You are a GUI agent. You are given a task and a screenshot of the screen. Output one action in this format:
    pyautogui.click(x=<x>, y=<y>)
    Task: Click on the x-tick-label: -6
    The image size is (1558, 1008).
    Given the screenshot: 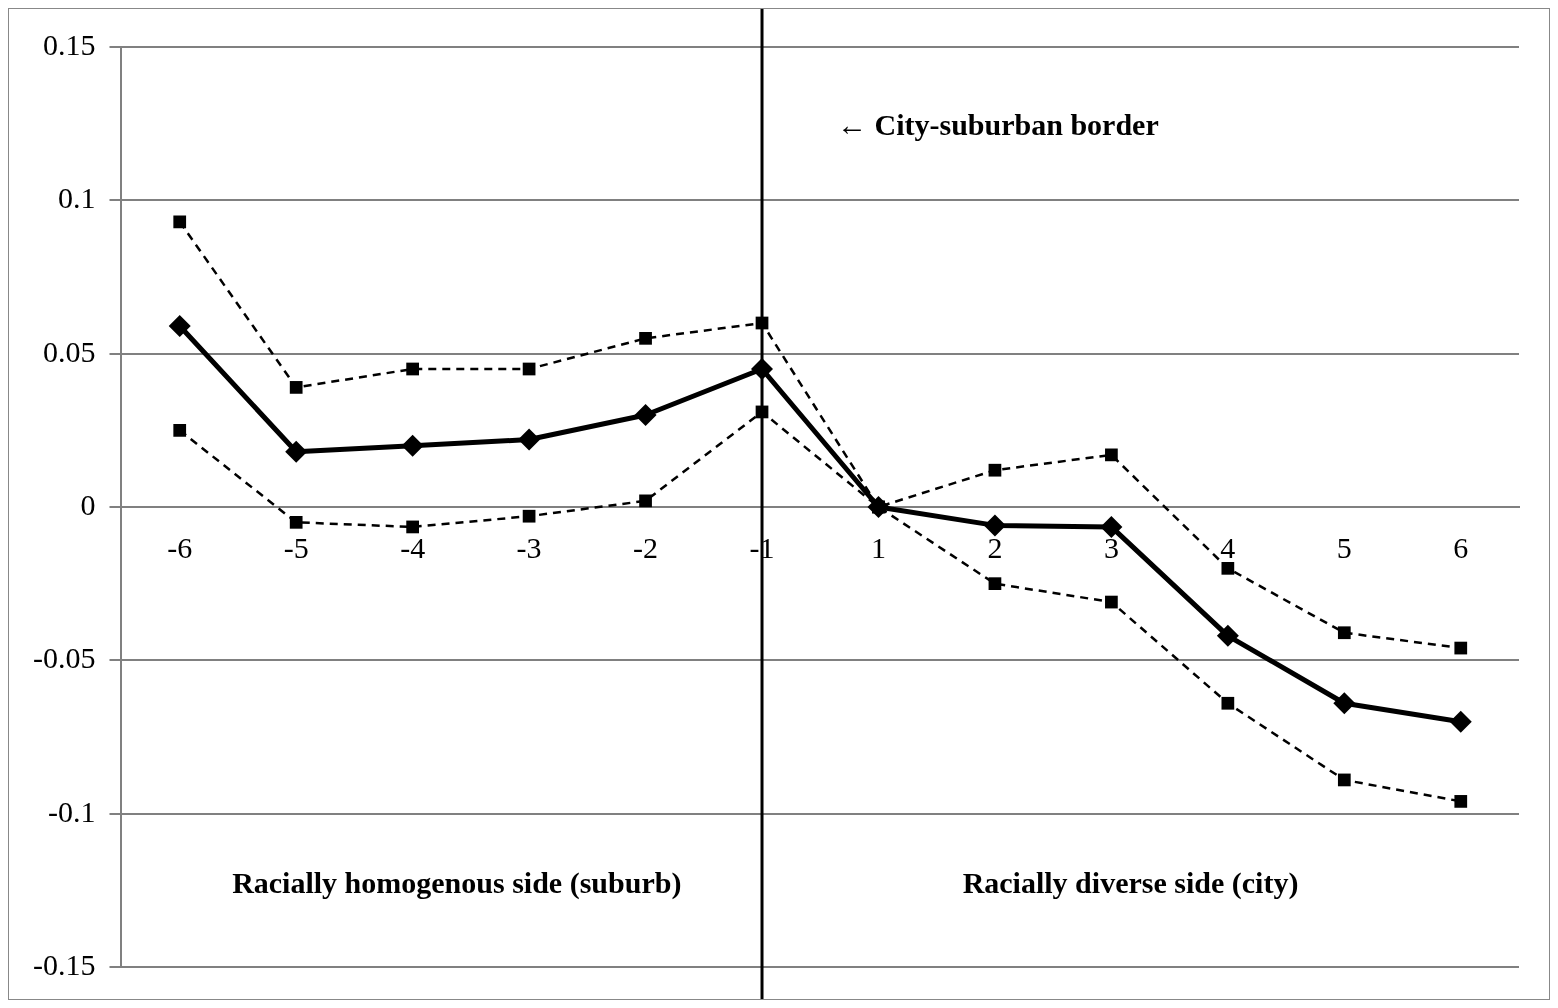 What is the action you would take?
    pyautogui.click(x=180, y=547)
    